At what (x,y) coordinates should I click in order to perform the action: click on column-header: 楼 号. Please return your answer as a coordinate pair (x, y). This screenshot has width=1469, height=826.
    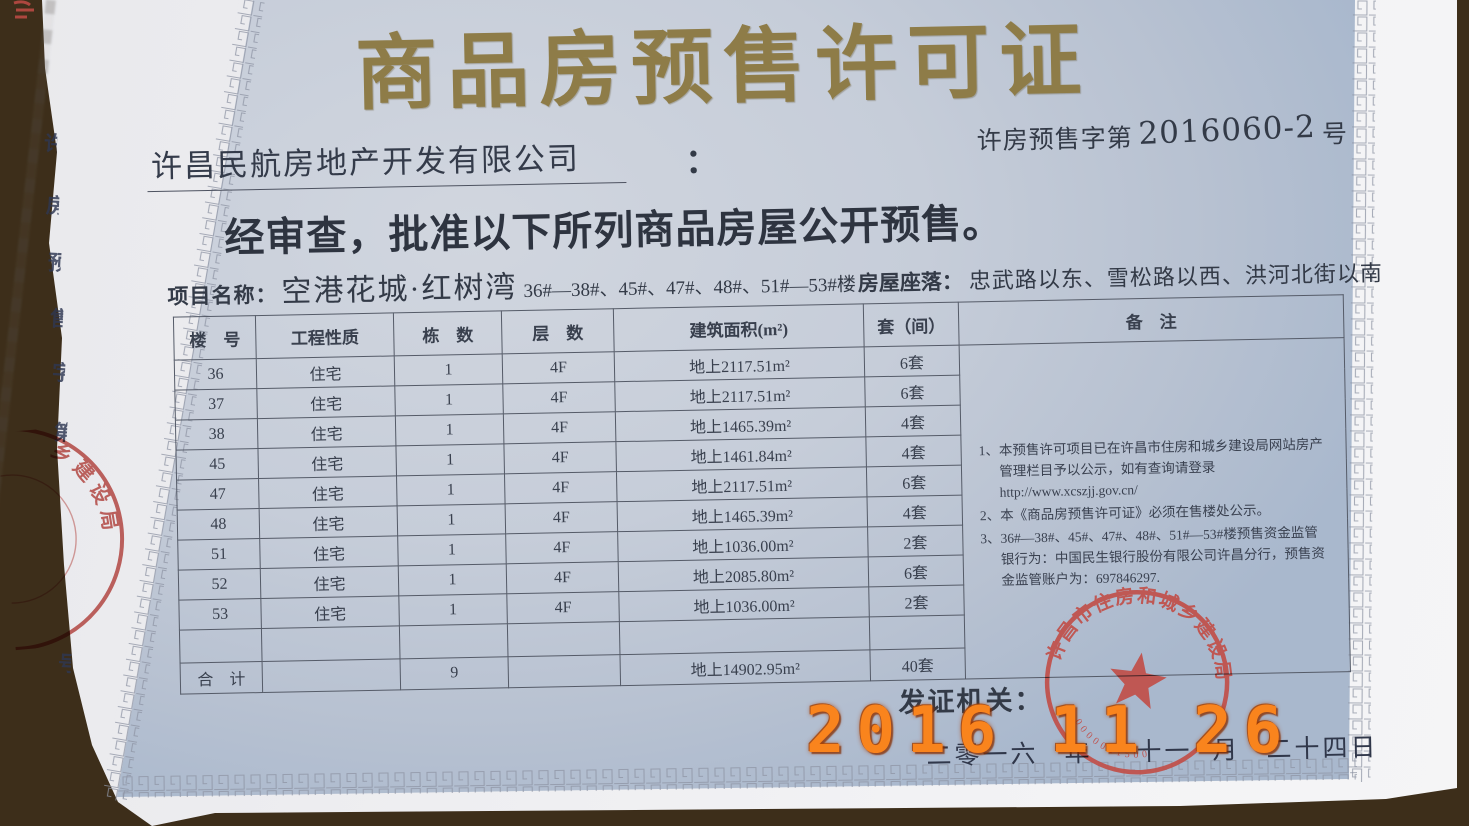
    Looking at the image, I should click on (215, 338).